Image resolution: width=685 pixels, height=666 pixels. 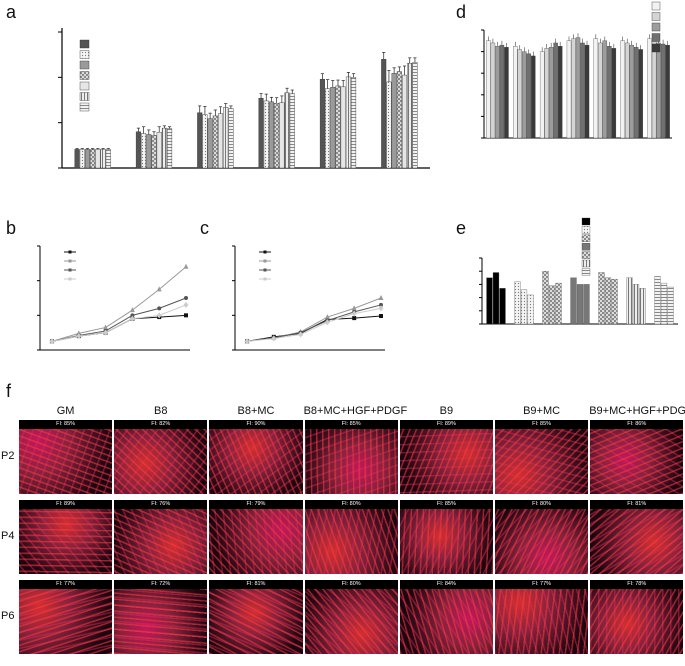 I want to click on micrograph-column-title: B8+MC, so click(x=256, y=411).